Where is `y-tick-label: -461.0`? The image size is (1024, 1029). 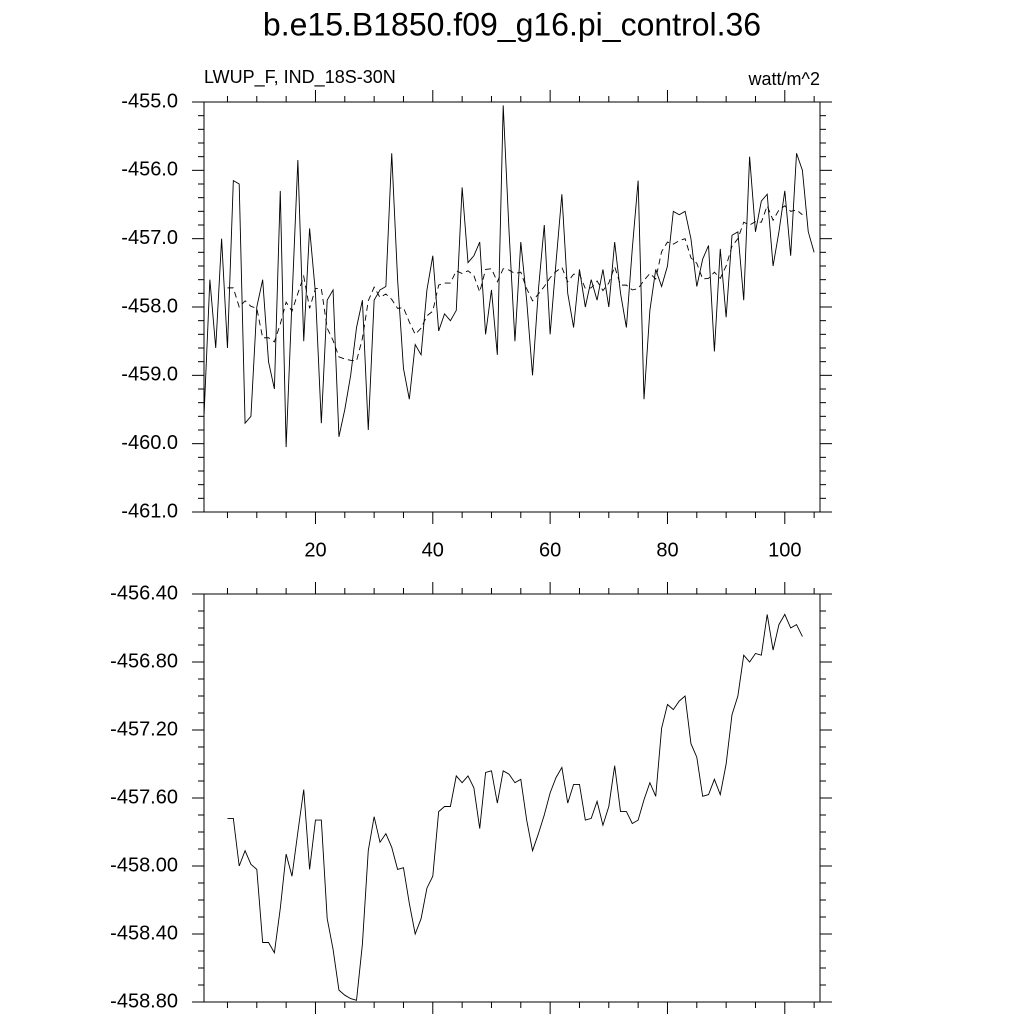
y-tick-label: -461.0 is located at coordinates (149, 511).